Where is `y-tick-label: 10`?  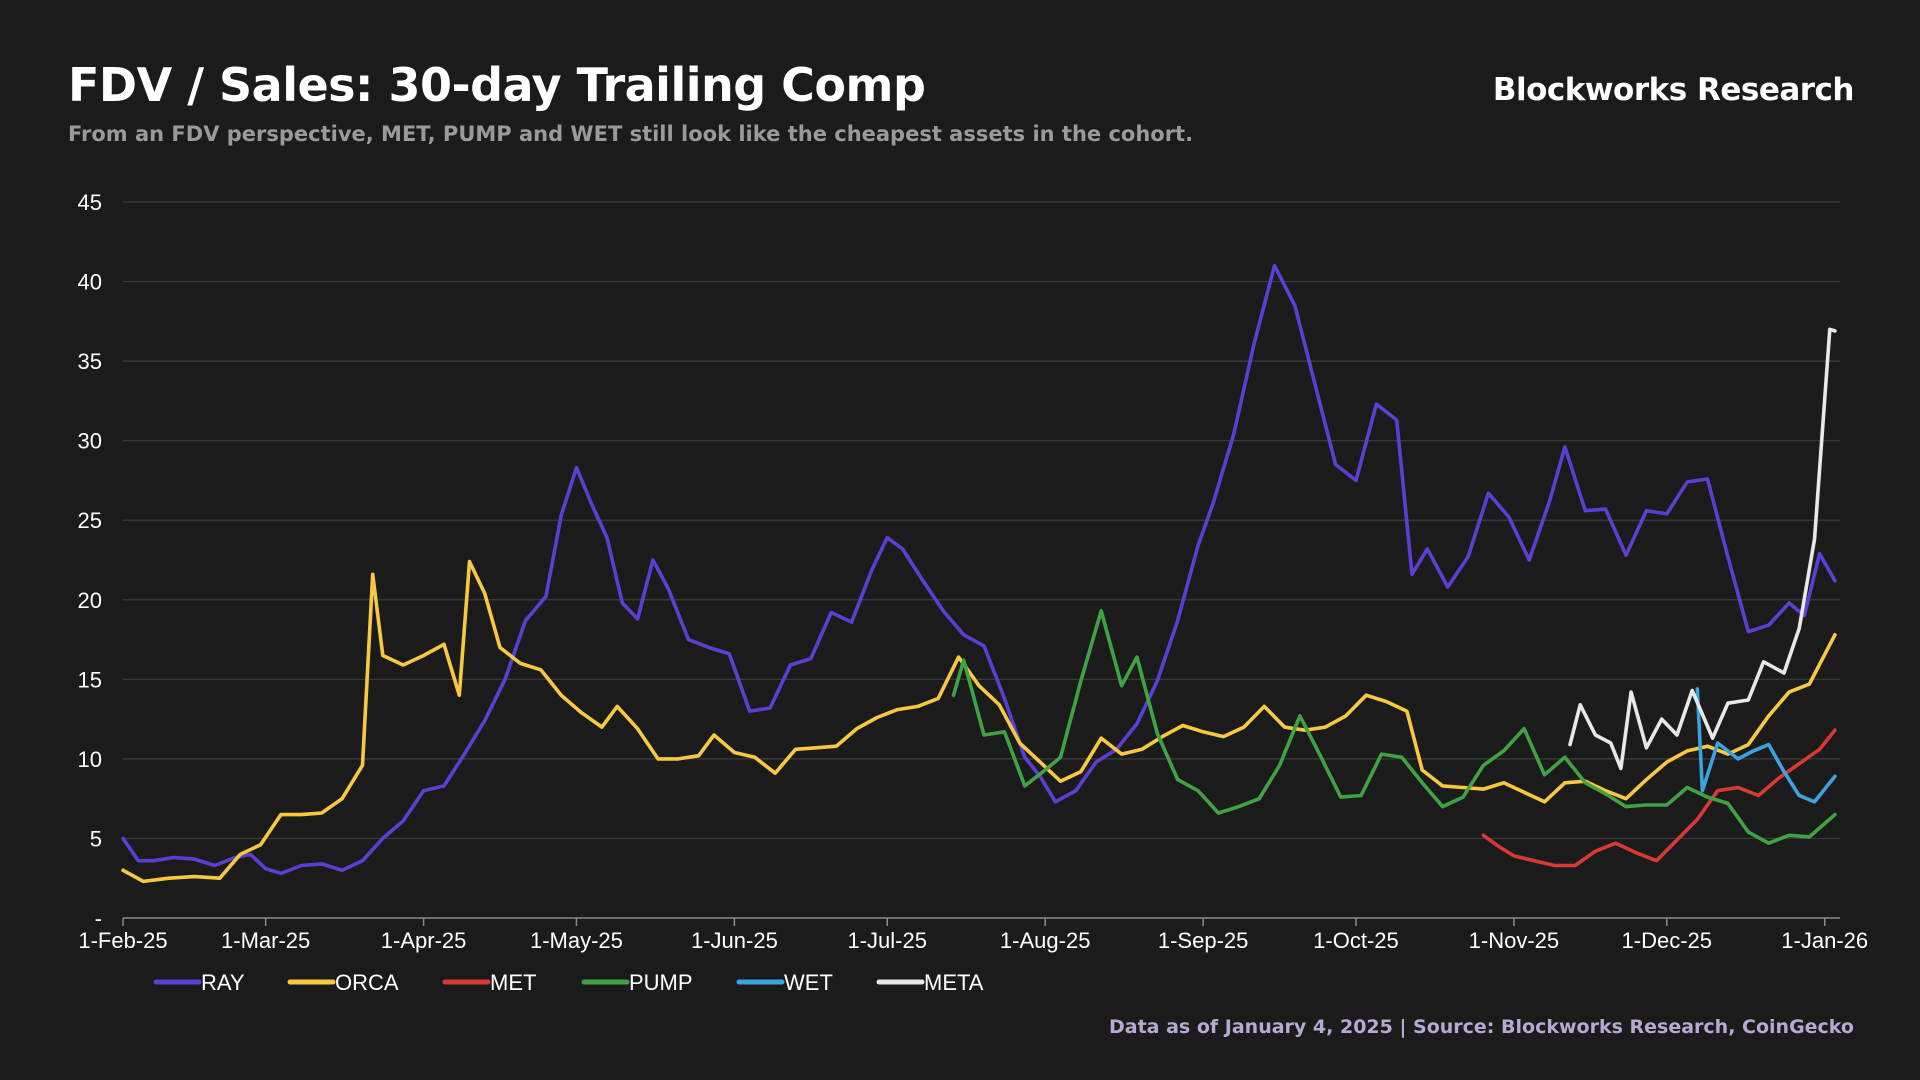
y-tick-label: 10 is located at coordinates (90, 759).